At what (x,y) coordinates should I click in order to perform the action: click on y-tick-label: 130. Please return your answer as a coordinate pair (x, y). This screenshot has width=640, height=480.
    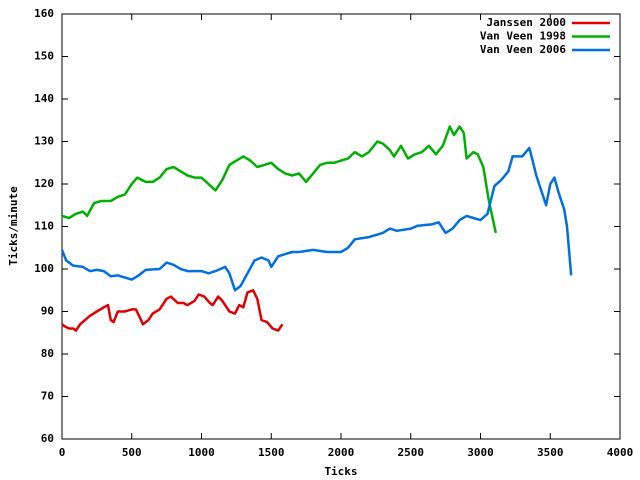
    Looking at the image, I should click on (44, 141).